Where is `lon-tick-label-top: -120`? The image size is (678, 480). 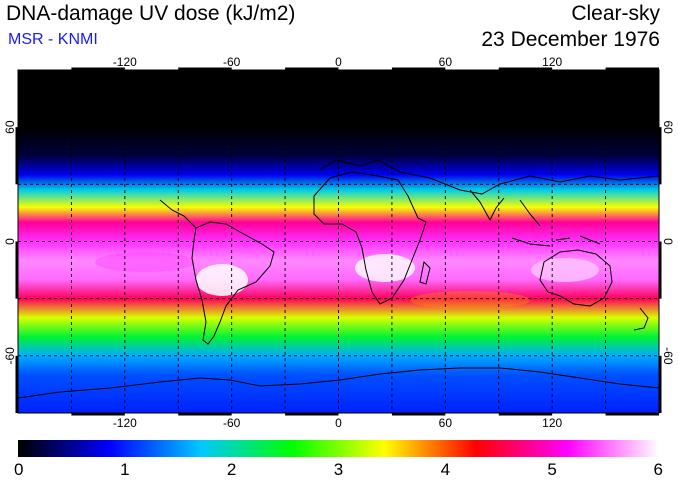 lon-tick-label-top: -120 is located at coordinates (125, 62).